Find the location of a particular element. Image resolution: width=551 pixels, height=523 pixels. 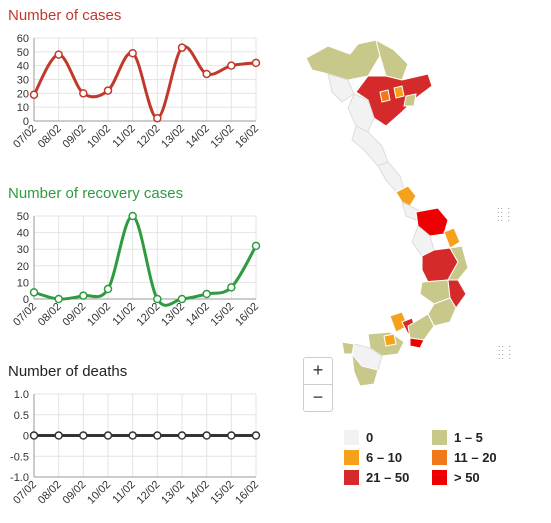

legend-item-21-50: 21 – 50 is located at coordinates (376, 477).